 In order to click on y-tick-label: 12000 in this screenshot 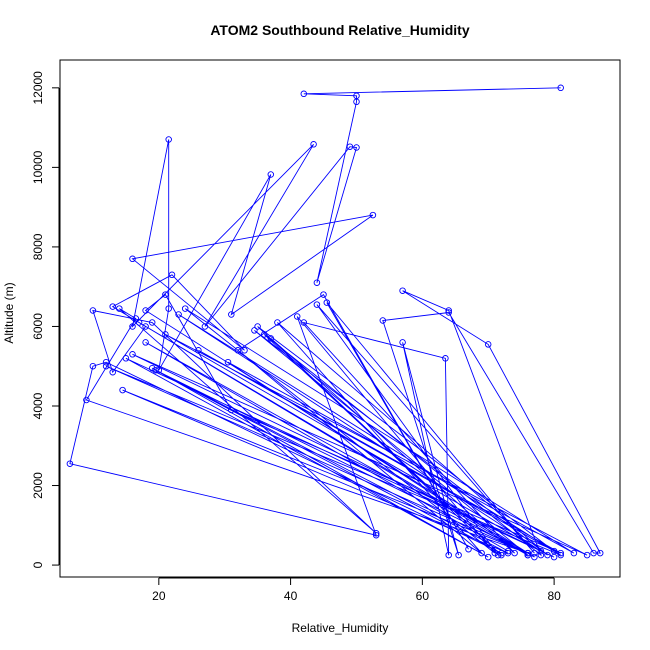, I will do `click(38, 88)`.